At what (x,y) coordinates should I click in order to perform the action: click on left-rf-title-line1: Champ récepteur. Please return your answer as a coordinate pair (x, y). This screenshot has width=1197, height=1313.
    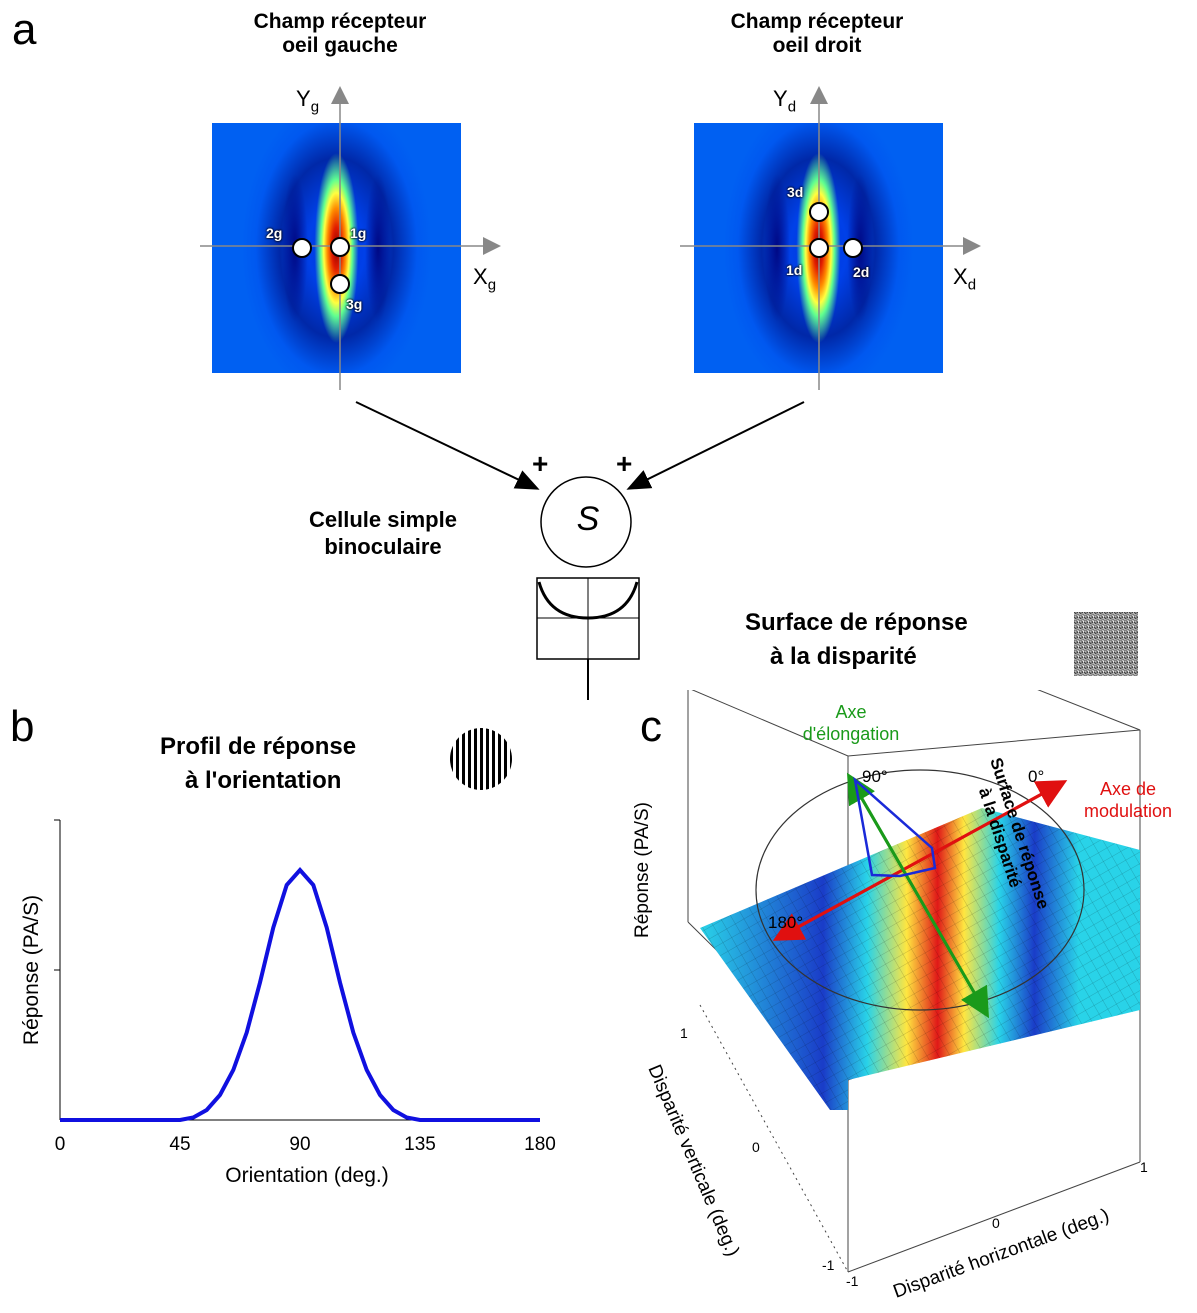
    Looking at the image, I should click on (340, 21).